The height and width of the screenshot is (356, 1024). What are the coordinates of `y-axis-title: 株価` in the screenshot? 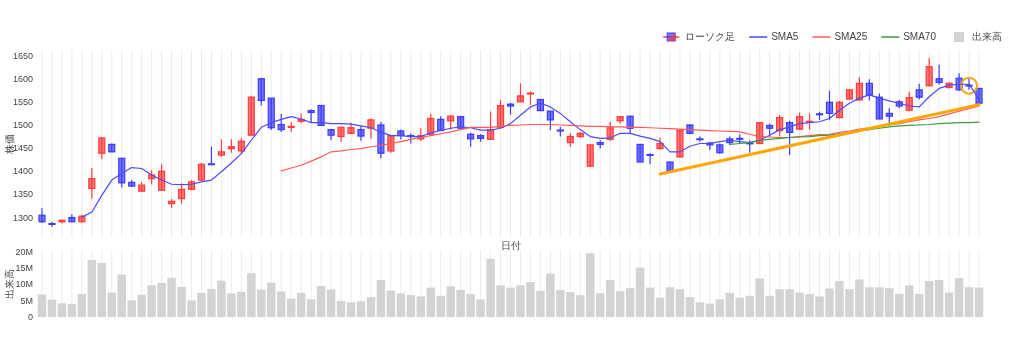 It's located at (9, 144).